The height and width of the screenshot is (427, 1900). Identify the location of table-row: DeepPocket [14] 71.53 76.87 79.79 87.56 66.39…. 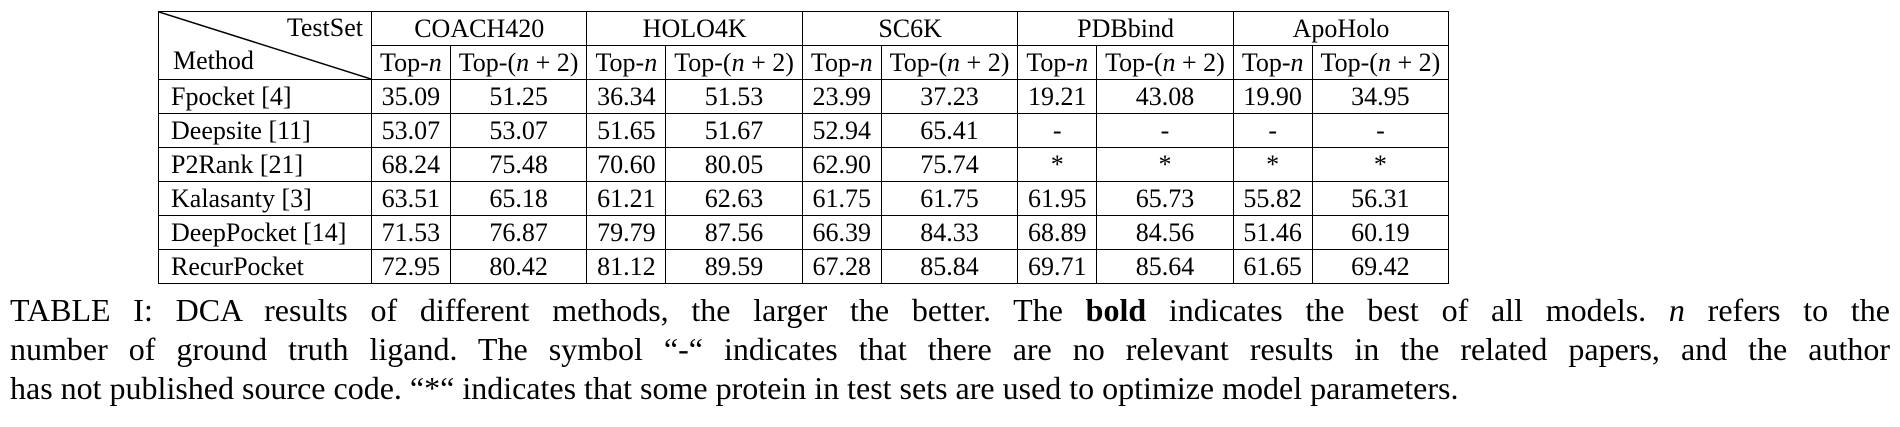
(804, 232).